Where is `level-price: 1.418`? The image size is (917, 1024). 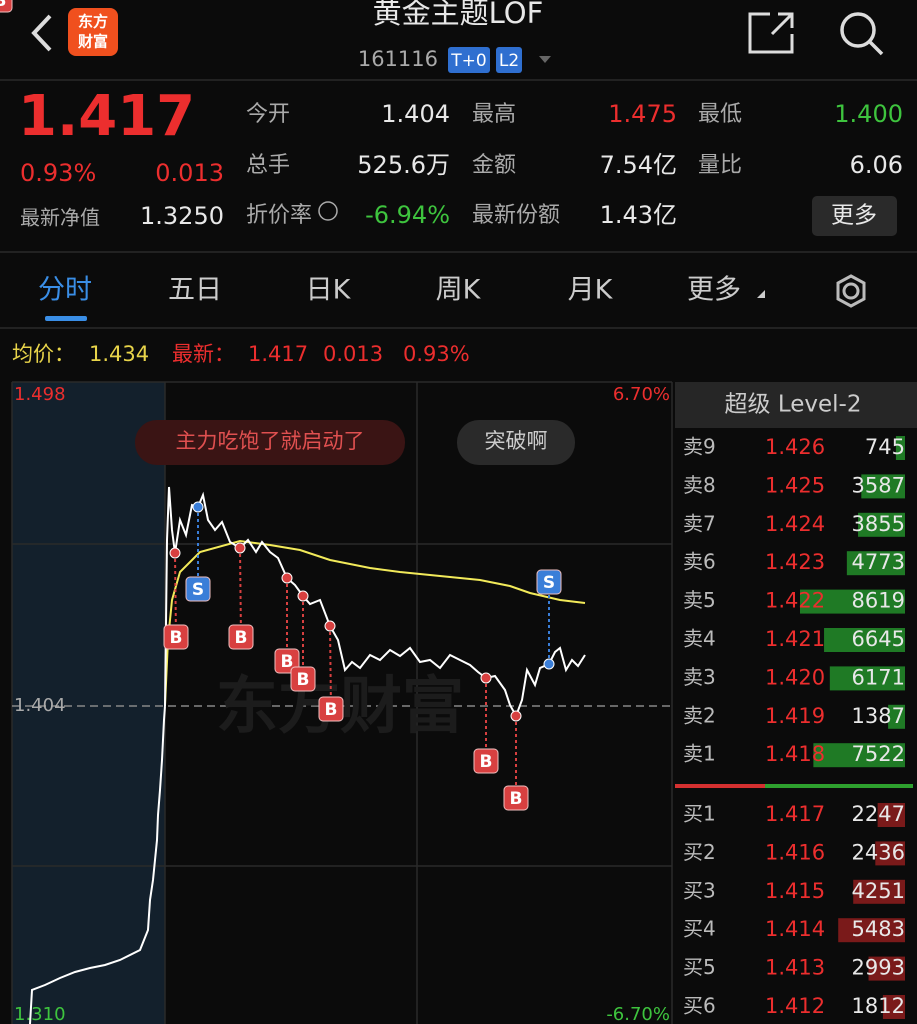 level-price: 1.418 is located at coordinates (795, 754).